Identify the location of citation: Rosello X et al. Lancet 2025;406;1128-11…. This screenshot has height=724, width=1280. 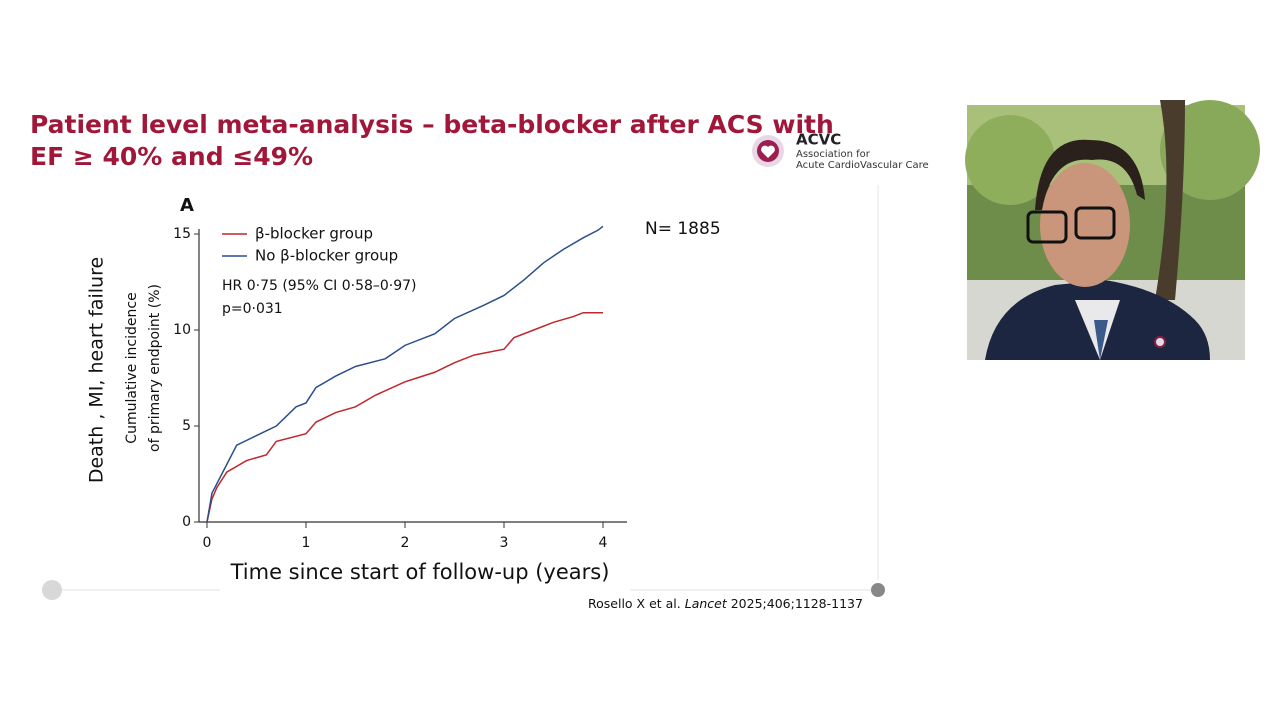
(725, 603).